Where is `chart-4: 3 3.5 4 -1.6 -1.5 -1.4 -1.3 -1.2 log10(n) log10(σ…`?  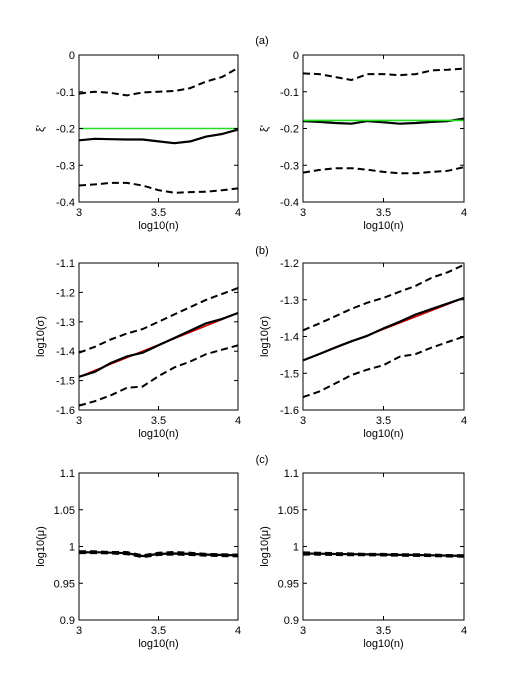
chart-4: 3 3.5 4 -1.6 -1.5 -1.4 -1.3 -1.2 log10(n) log10(σ… is located at coordinates (363, 349).